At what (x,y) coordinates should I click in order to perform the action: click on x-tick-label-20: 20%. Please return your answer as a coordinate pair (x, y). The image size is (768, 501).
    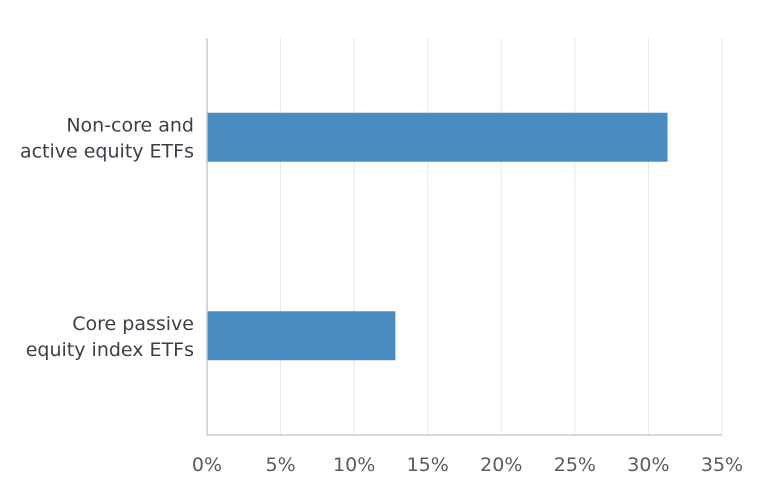
    Looking at the image, I should click on (501, 465).